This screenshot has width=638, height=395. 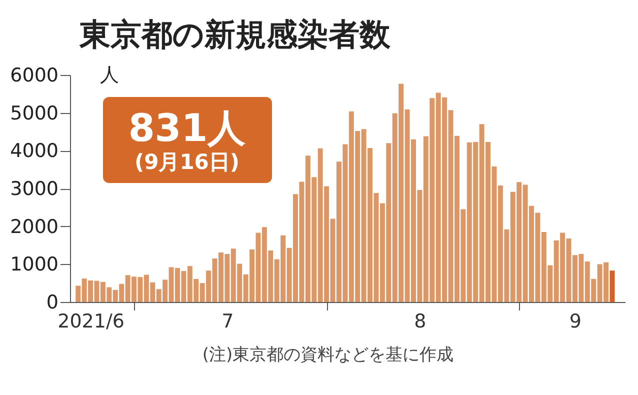 What do you see at coordinates (187, 162) in the screenshot?
I see `annotation: (9月16日)` at bounding box center [187, 162].